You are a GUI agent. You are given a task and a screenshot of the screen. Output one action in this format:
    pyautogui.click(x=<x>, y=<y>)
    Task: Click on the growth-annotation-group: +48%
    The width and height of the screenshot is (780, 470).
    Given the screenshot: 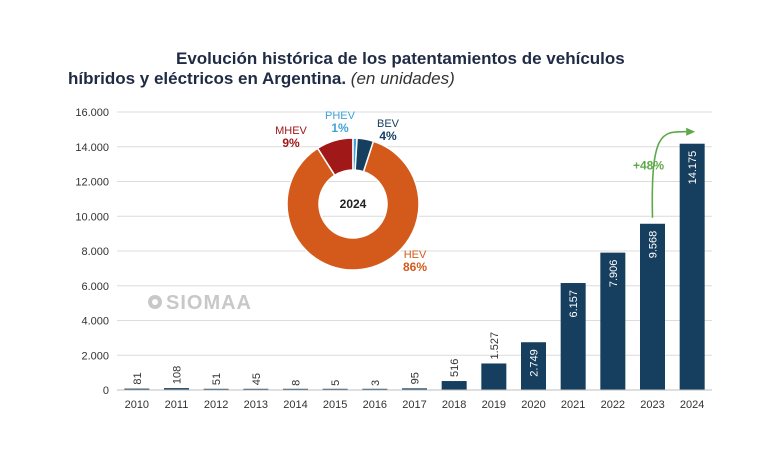 What is the action you would take?
    pyautogui.click(x=664, y=172)
    